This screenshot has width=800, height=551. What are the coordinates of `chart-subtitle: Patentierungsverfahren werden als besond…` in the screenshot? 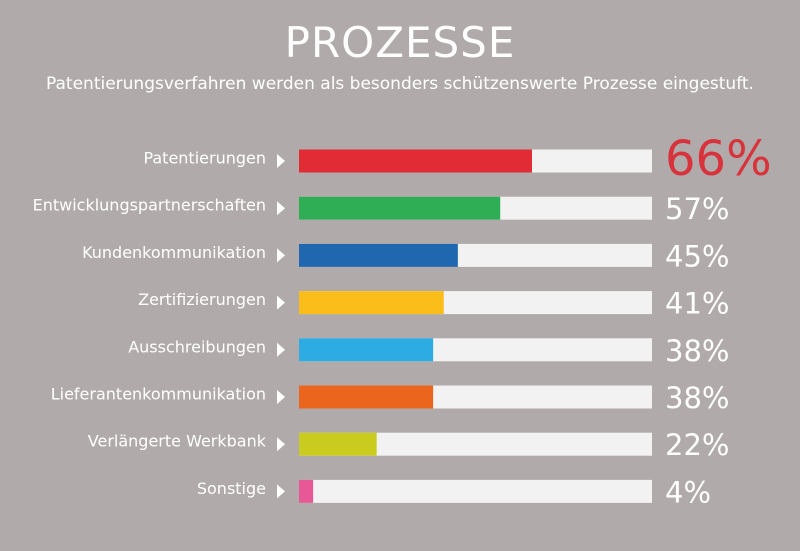 It's located at (400, 84).